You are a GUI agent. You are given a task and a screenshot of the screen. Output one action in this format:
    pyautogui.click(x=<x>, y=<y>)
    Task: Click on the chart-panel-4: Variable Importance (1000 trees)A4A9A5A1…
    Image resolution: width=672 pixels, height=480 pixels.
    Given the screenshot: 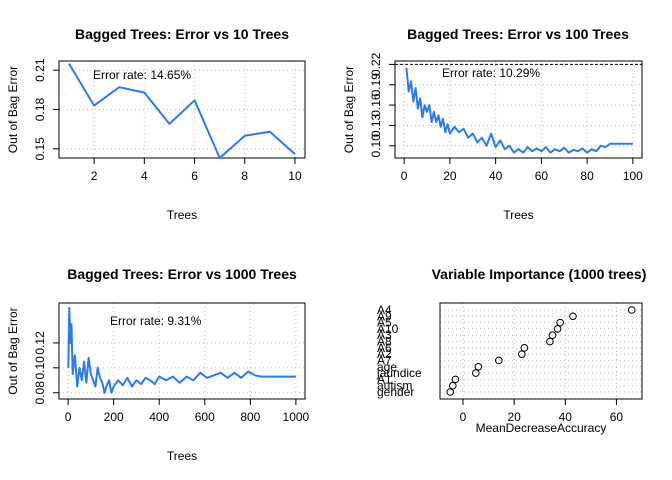 What is the action you would take?
    pyautogui.click(x=511, y=350)
    